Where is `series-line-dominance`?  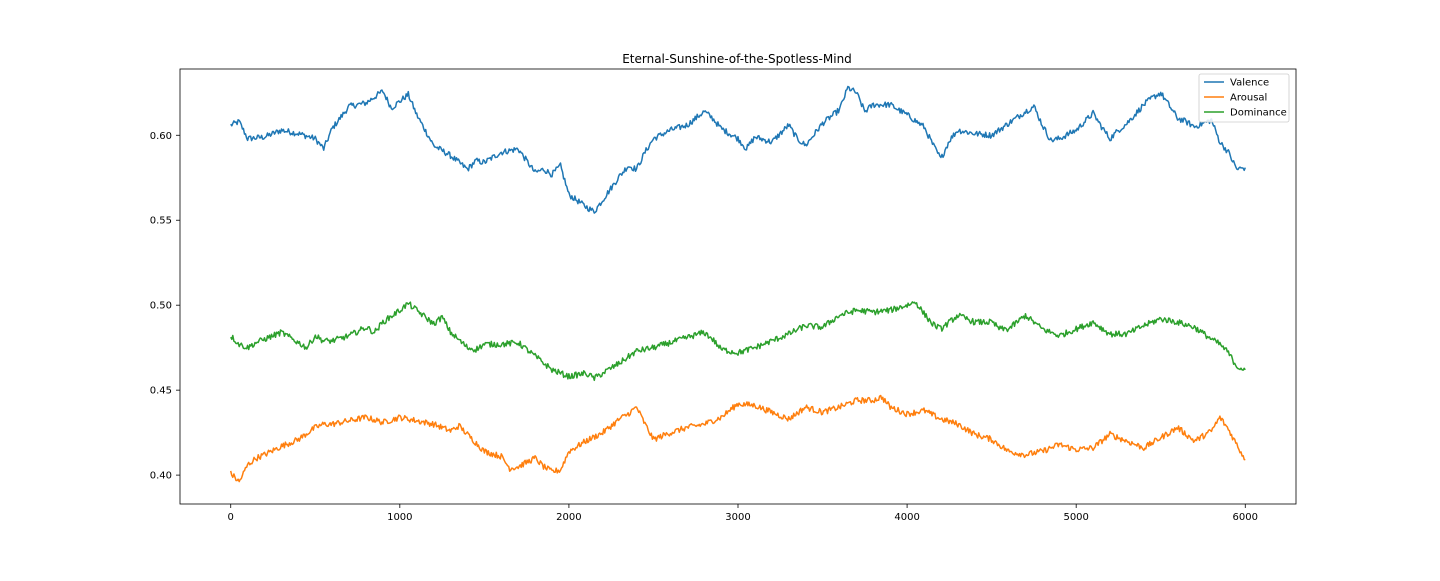
series-line-dominance is located at coordinates (738, 341).